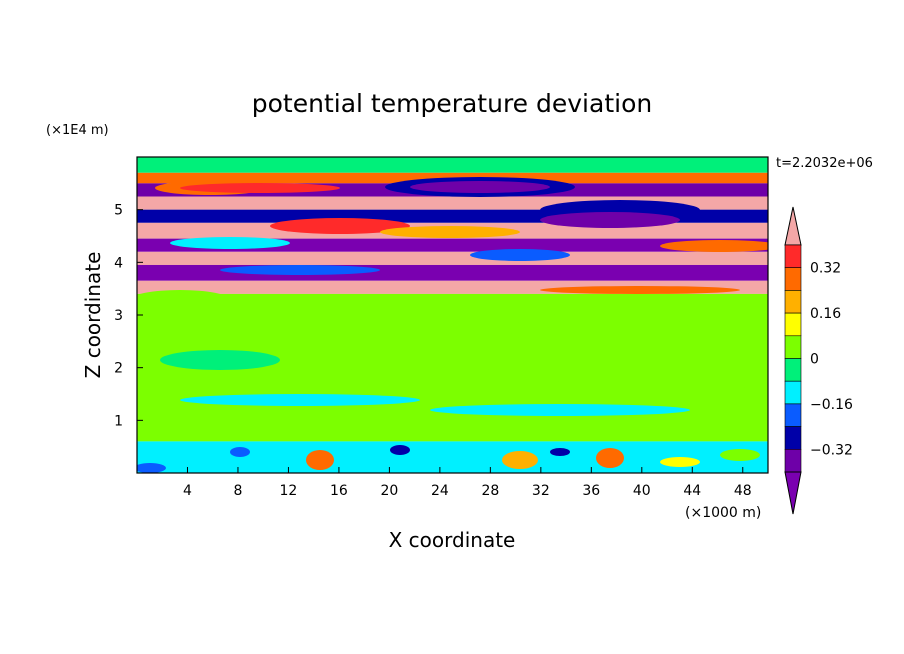 This screenshot has width=904, height=654. What do you see at coordinates (118, 421) in the screenshot?
I see `y-tick-label: 1` at bounding box center [118, 421].